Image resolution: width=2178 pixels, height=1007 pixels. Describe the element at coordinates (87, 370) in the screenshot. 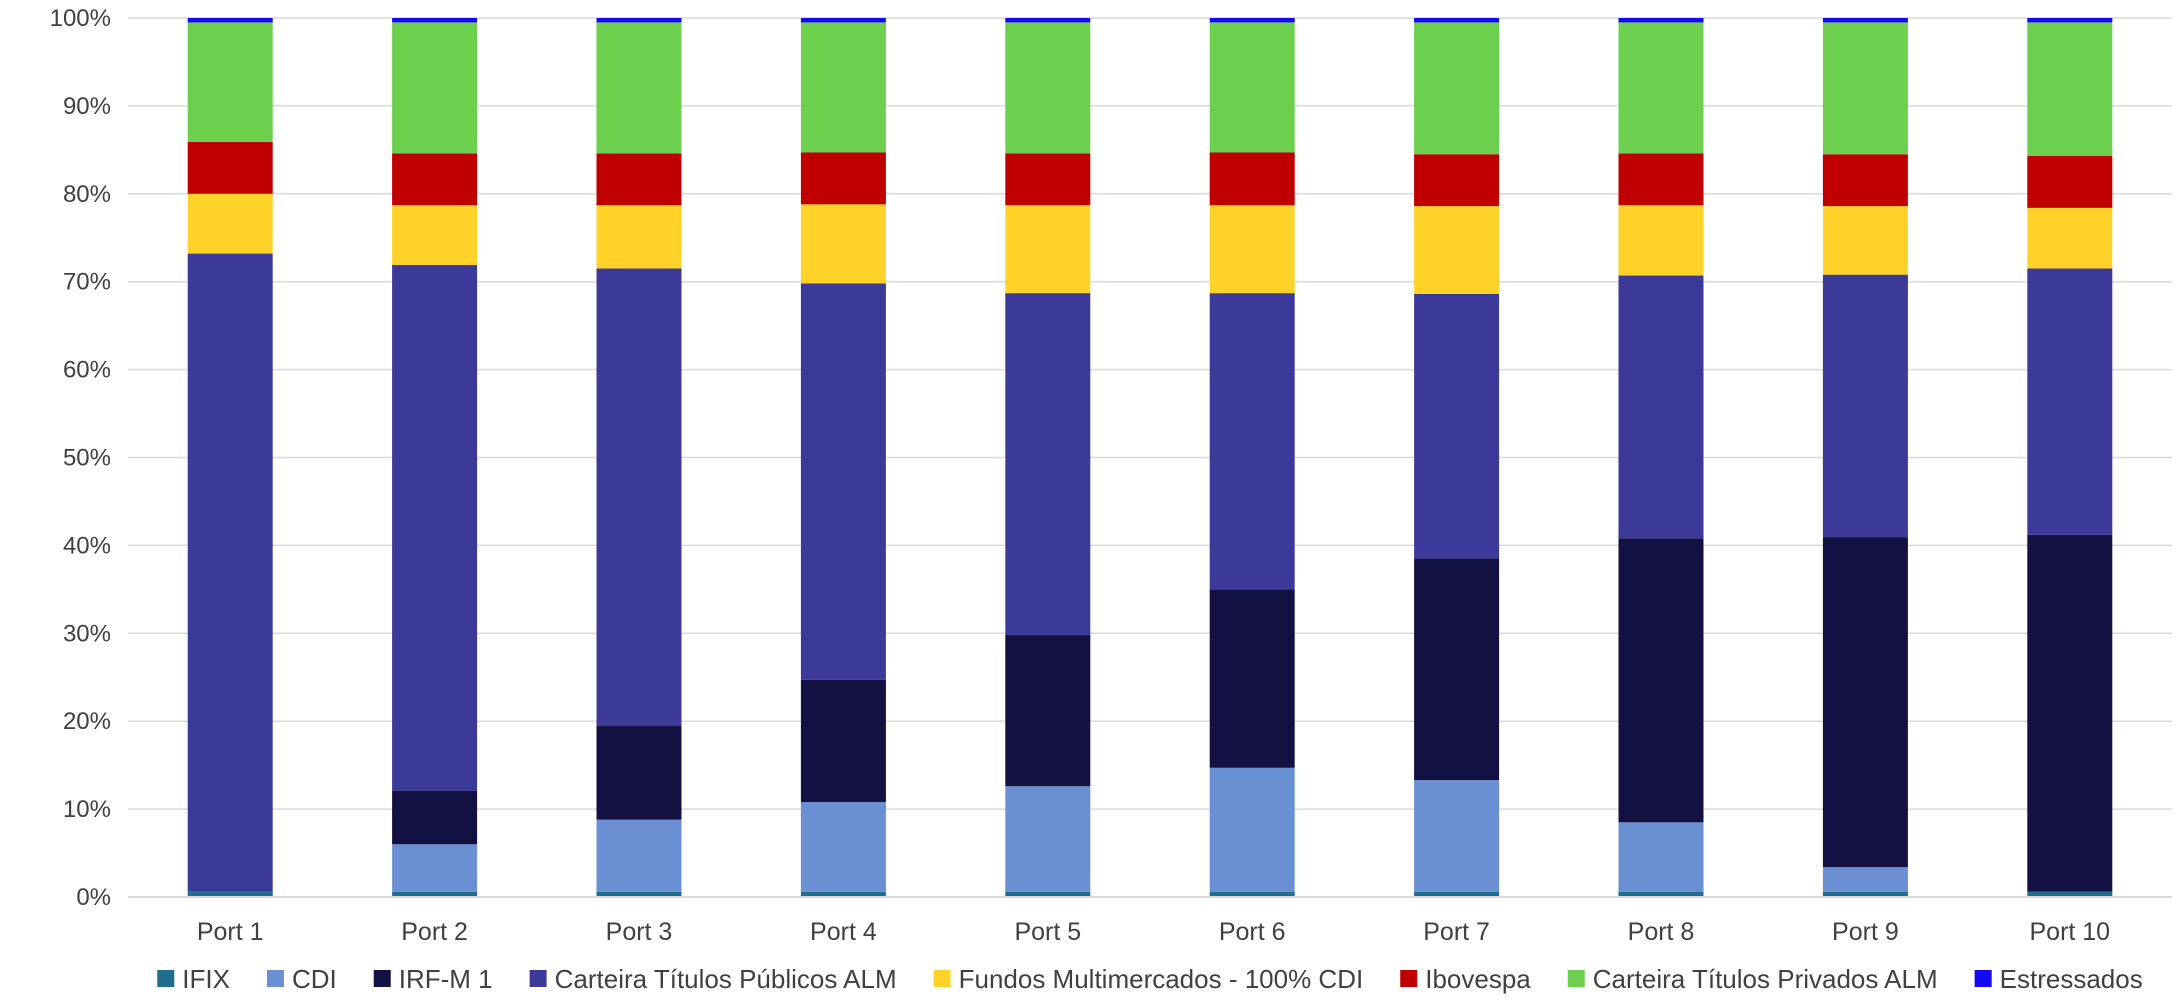

I see `y-tick-label: 60%` at that location.